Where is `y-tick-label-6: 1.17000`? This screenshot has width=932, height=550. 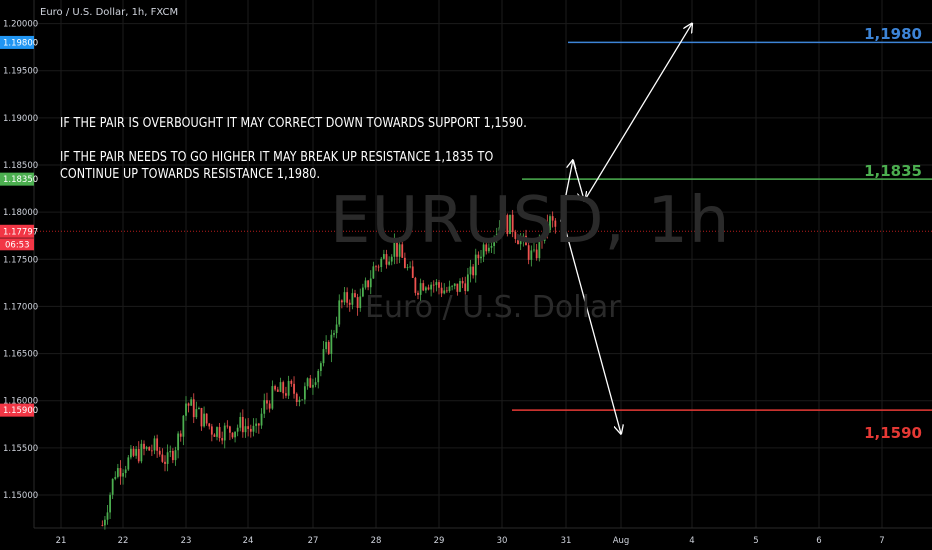
y-tick-label-6: 1.17000 is located at coordinates (20, 307).